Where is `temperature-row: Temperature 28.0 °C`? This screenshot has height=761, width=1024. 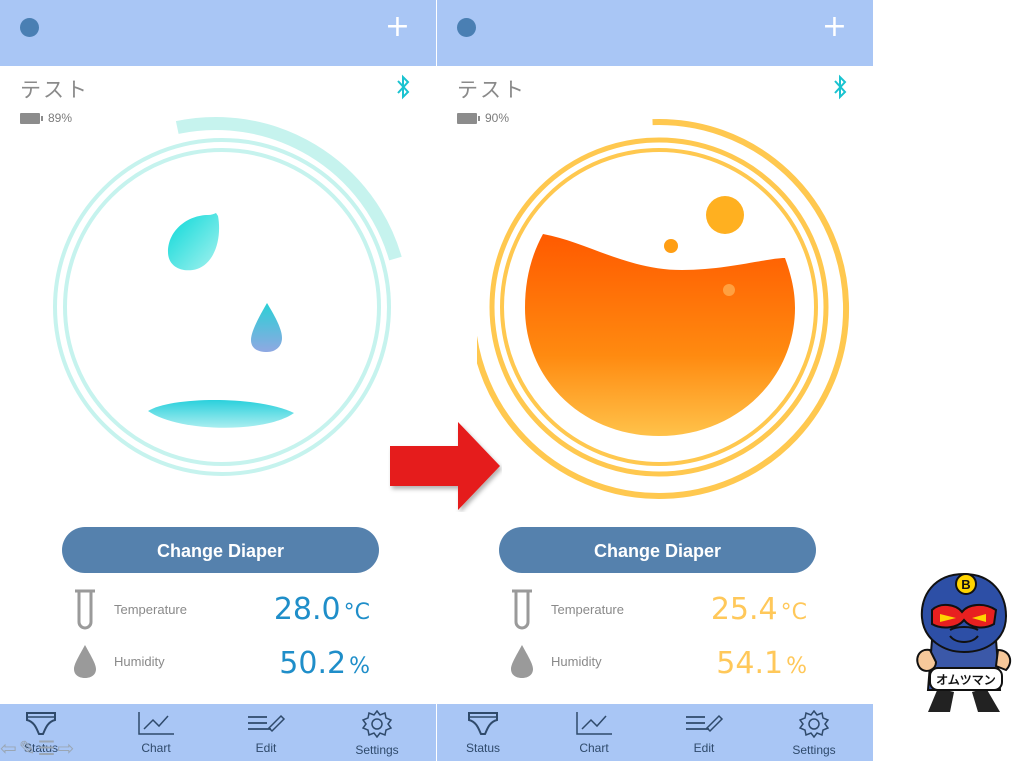
temperature-row: Temperature 28.0 °C is located at coordinates (218, 610).